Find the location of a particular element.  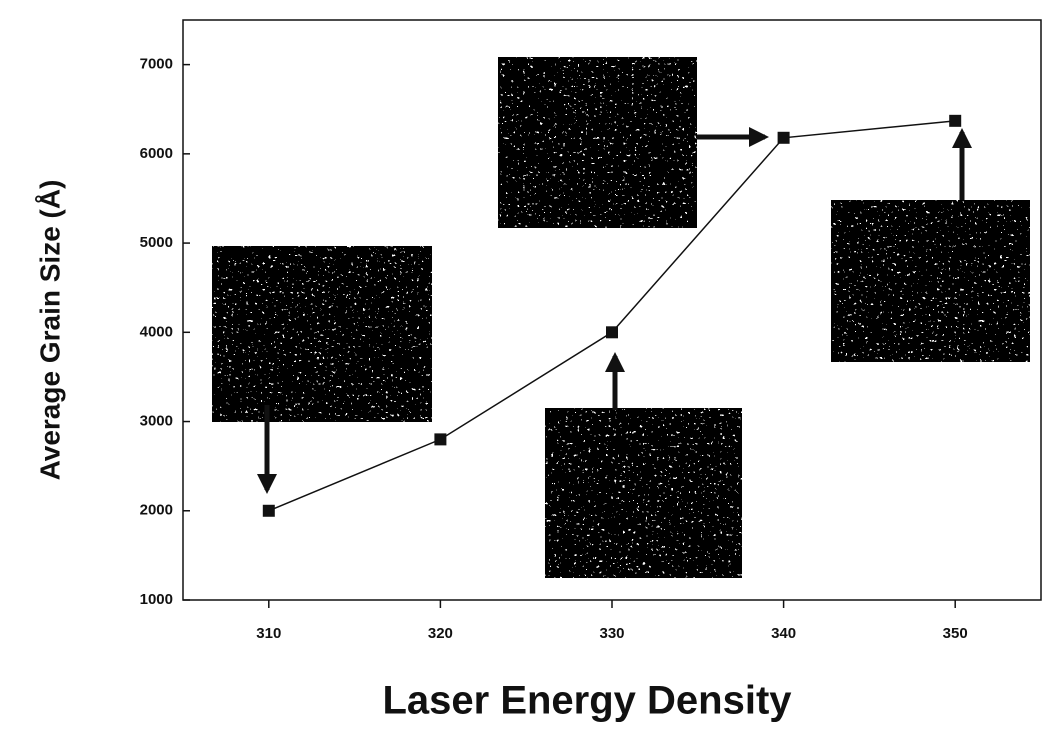

x-tick-label: 340 is located at coordinates (783, 633).